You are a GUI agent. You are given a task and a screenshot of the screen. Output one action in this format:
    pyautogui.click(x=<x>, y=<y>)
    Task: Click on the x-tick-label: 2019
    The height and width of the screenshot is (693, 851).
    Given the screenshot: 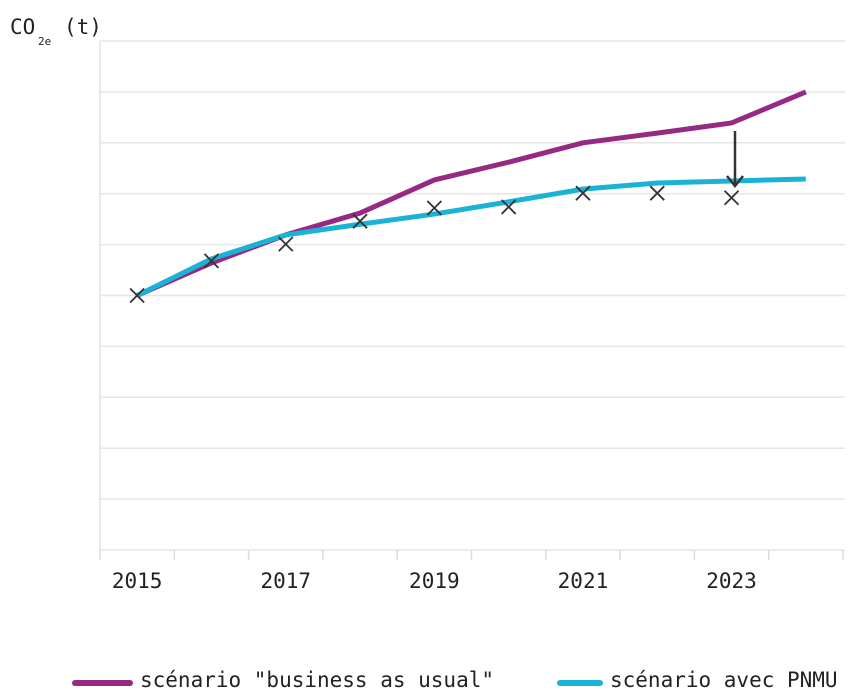 What is the action you would take?
    pyautogui.click(x=434, y=581)
    